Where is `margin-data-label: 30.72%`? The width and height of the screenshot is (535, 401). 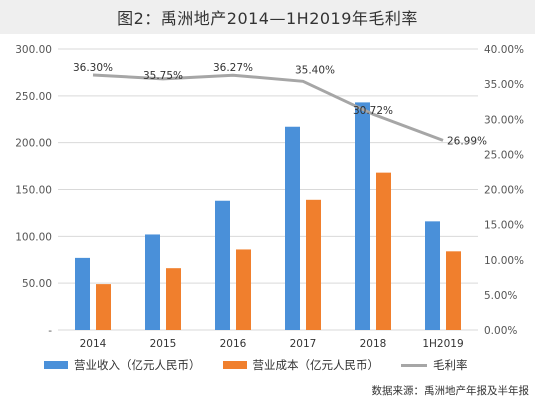
margin-data-label: 30.72% is located at coordinates (373, 111).